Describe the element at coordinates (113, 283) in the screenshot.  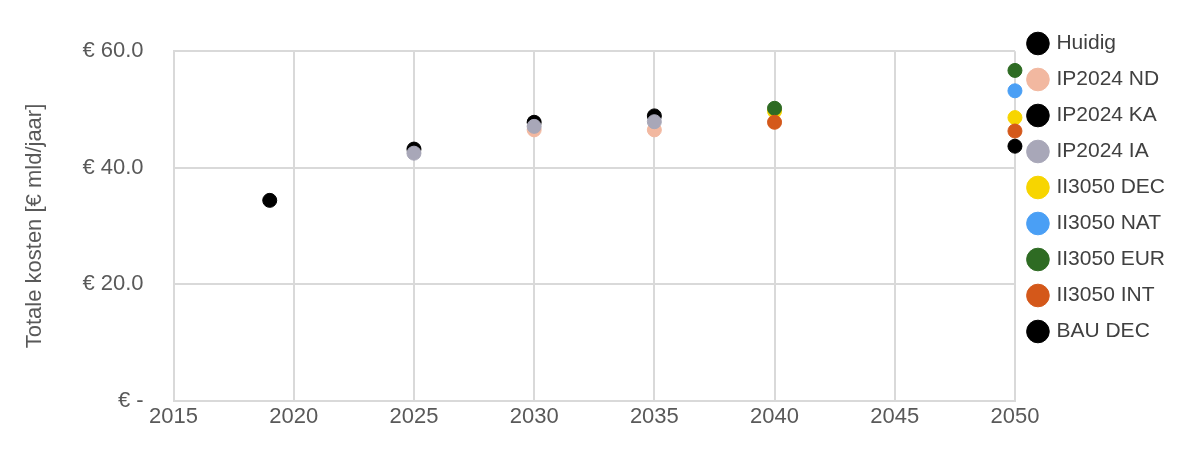
I see `y-tick-label: € 20.0` at that location.